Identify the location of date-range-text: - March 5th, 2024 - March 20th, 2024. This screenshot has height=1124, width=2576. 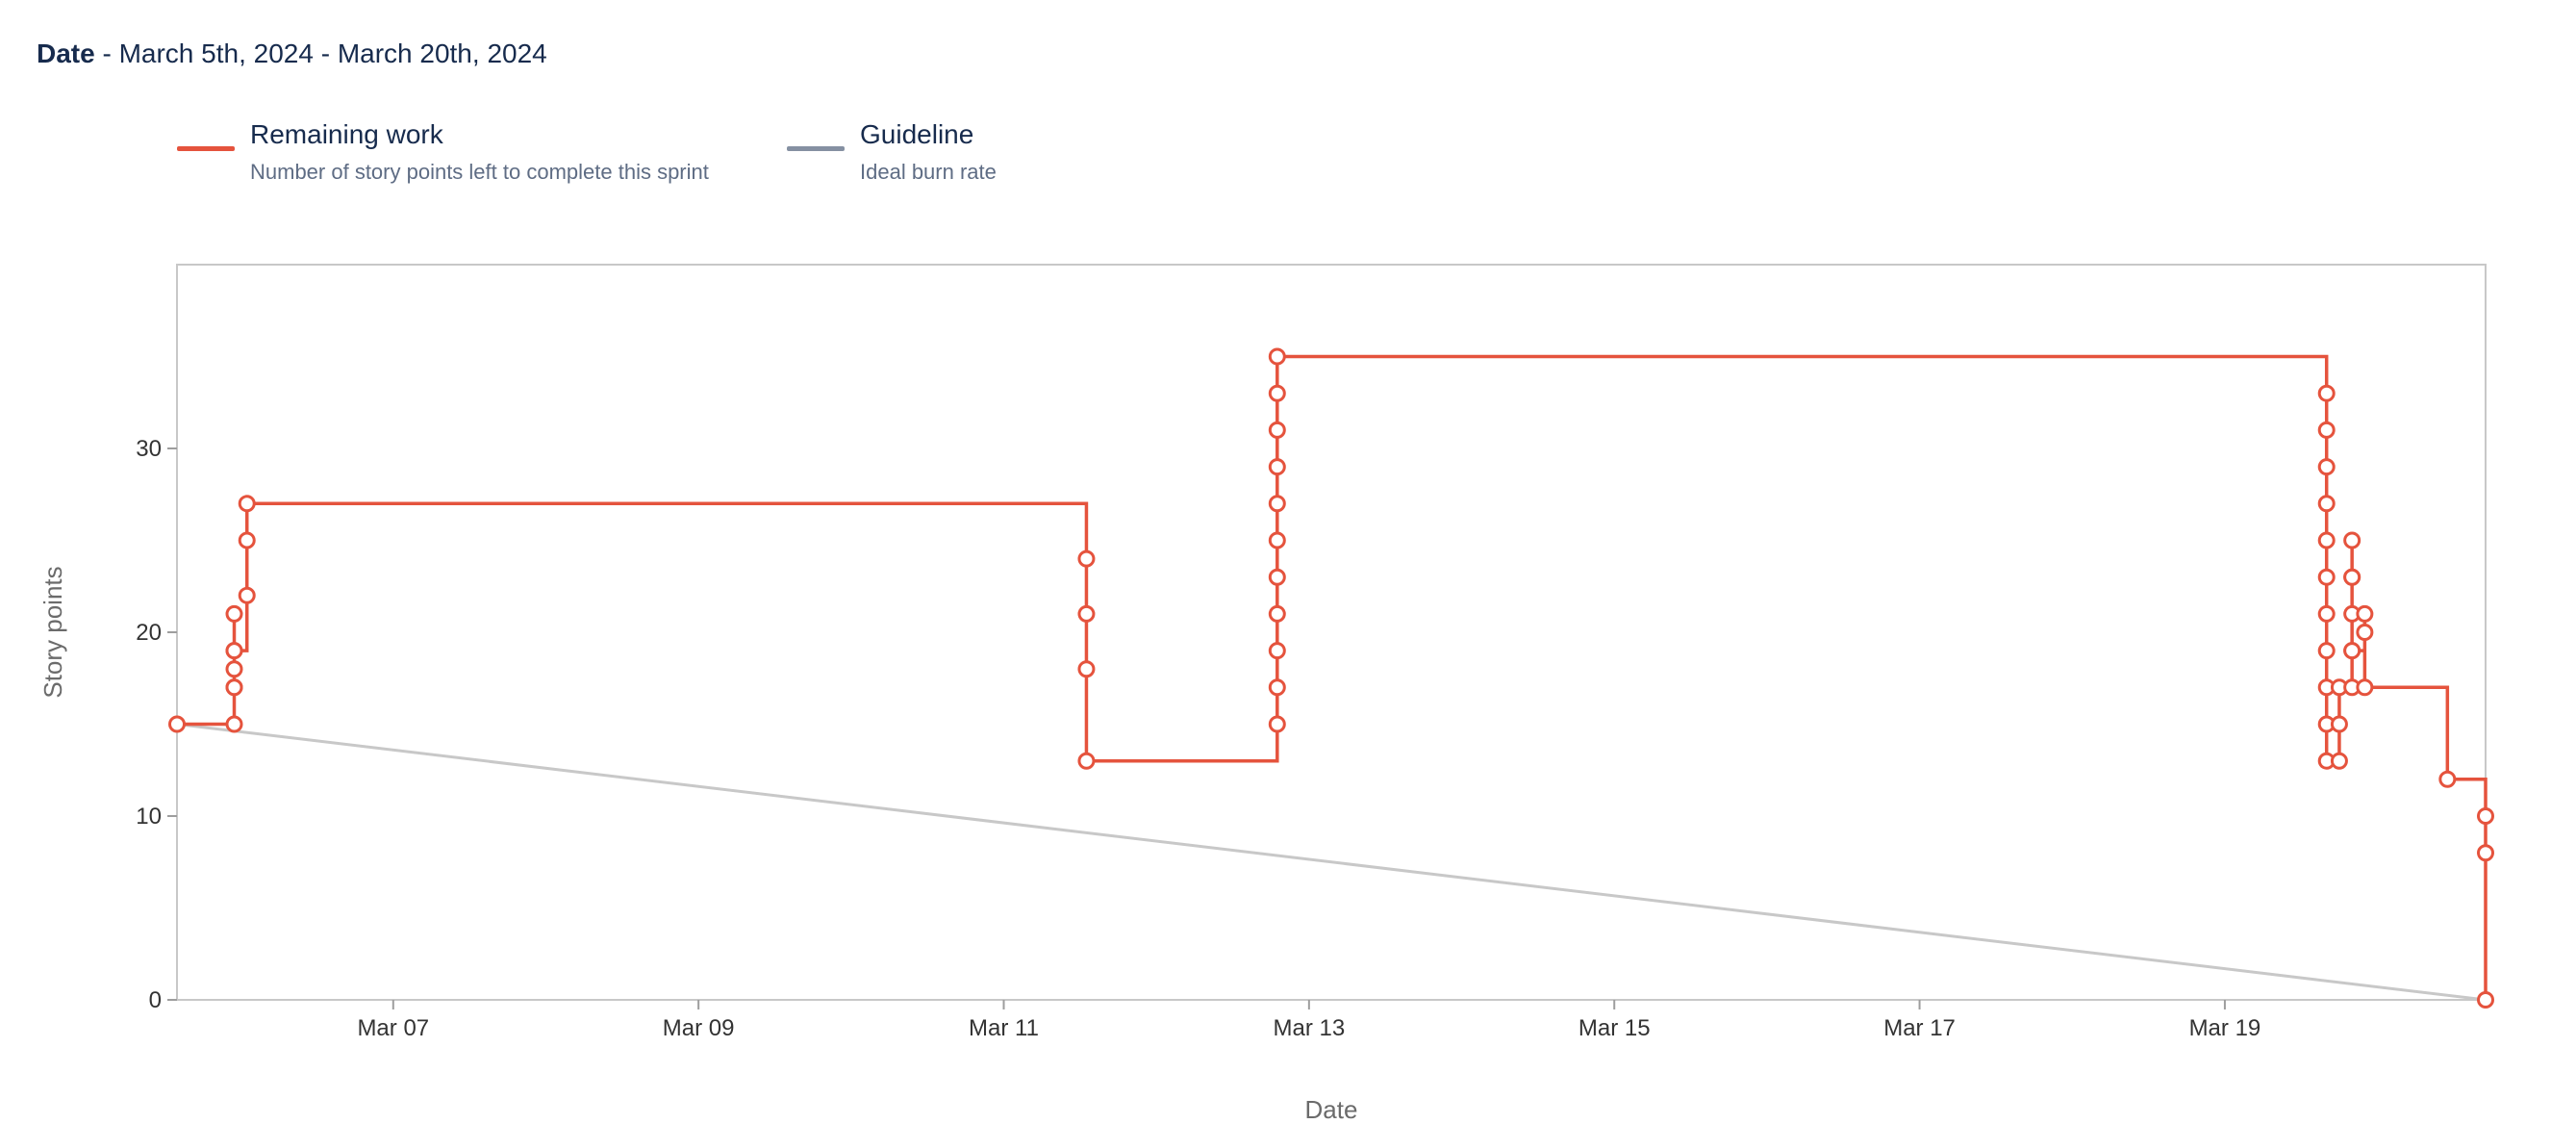
(321, 53).